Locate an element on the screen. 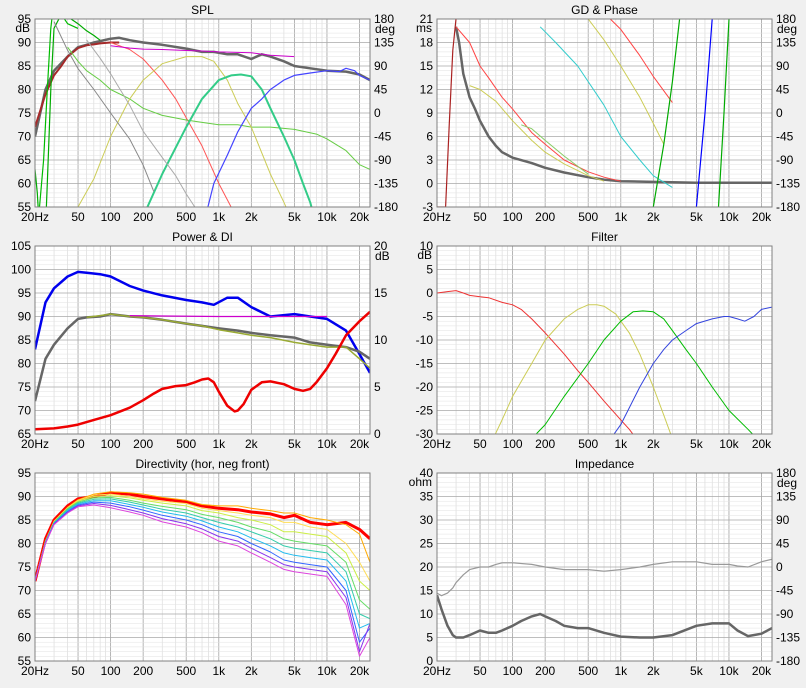 The image size is (806, 688). left-tick-label: 95 is located at coordinates (25, 473).